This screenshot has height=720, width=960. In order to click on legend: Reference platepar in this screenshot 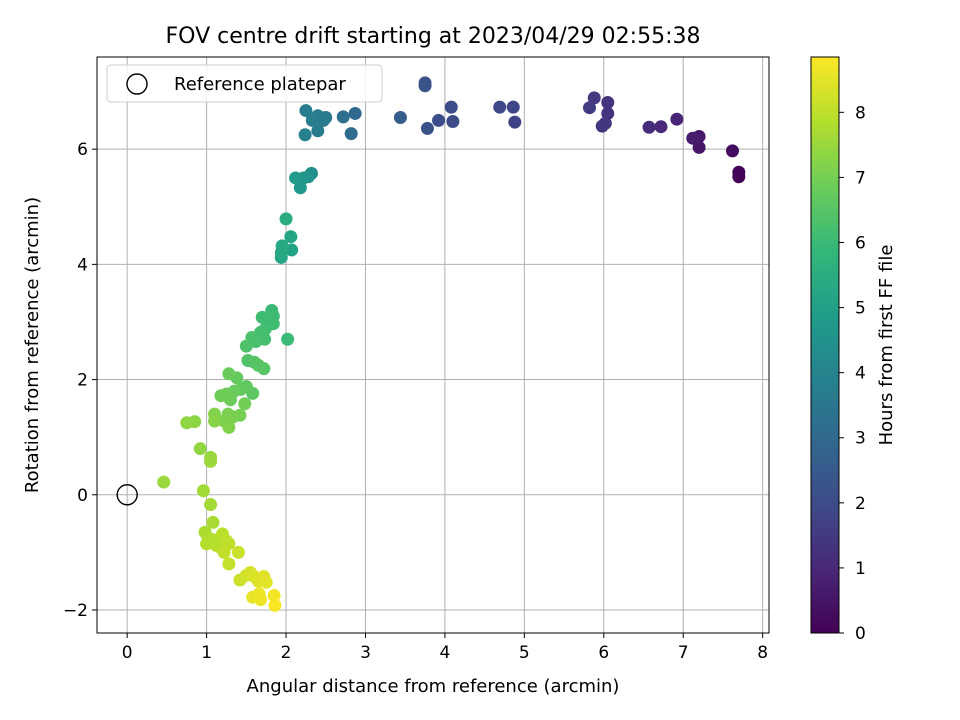, I will do `click(244, 83)`.